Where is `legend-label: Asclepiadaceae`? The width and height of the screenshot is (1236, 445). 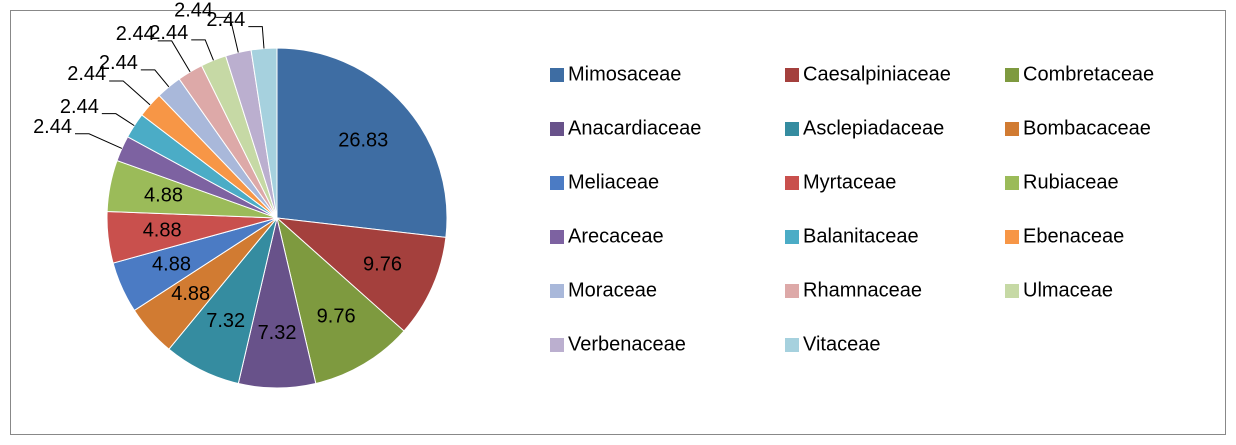
legend-label: Asclepiadaceae is located at coordinates (873, 128).